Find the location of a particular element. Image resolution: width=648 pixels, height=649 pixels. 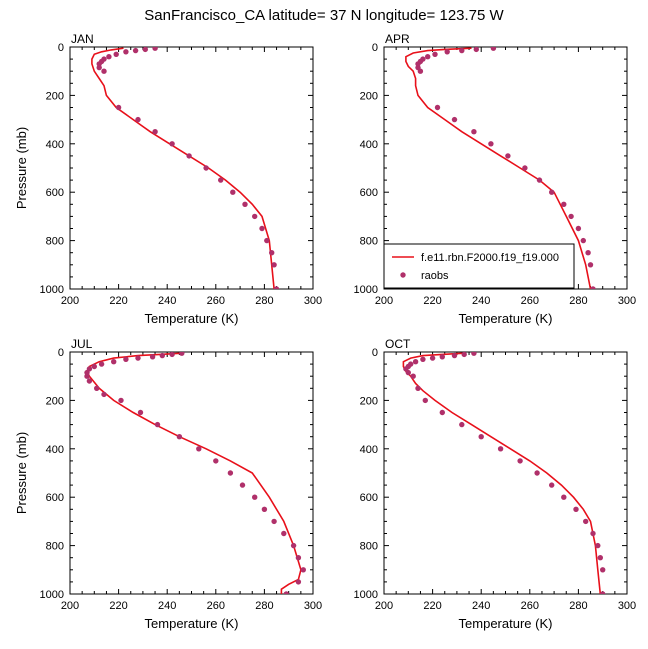

plot-frame is located at coordinates (191, 168).